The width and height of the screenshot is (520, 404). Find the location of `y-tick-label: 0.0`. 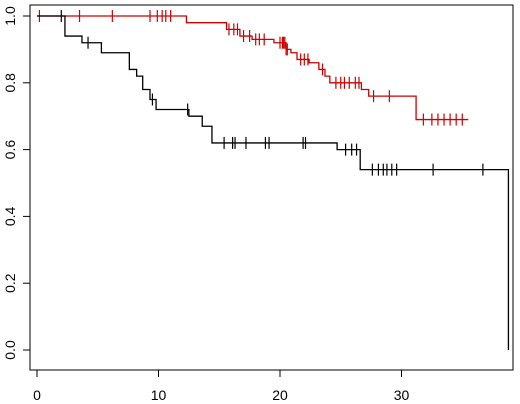

y-tick-label: 0.0 is located at coordinates (10, 350).